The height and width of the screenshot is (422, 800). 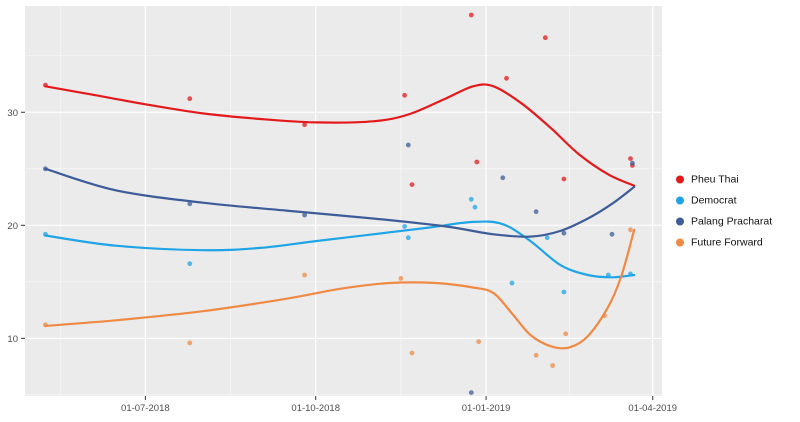 I want to click on legend-label: Democrat, so click(x=714, y=200).